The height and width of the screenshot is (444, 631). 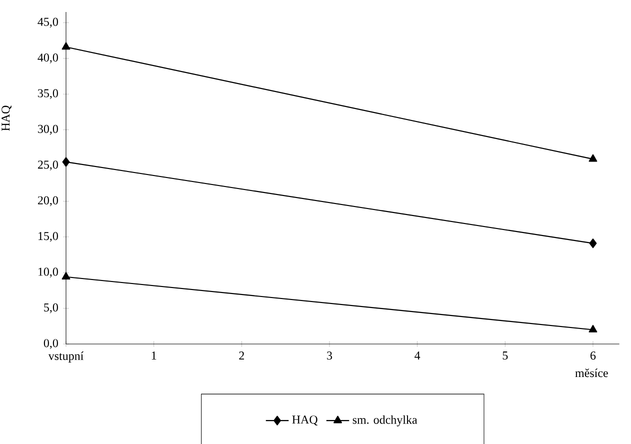 What do you see at coordinates (329, 356) in the screenshot?
I see `x-tick-label: 3` at bounding box center [329, 356].